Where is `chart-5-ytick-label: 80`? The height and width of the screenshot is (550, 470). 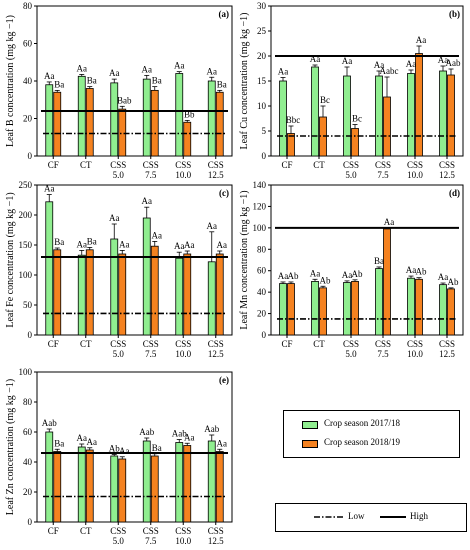
chart-5-ytick-label: 80 is located at coordinates (28, 402).